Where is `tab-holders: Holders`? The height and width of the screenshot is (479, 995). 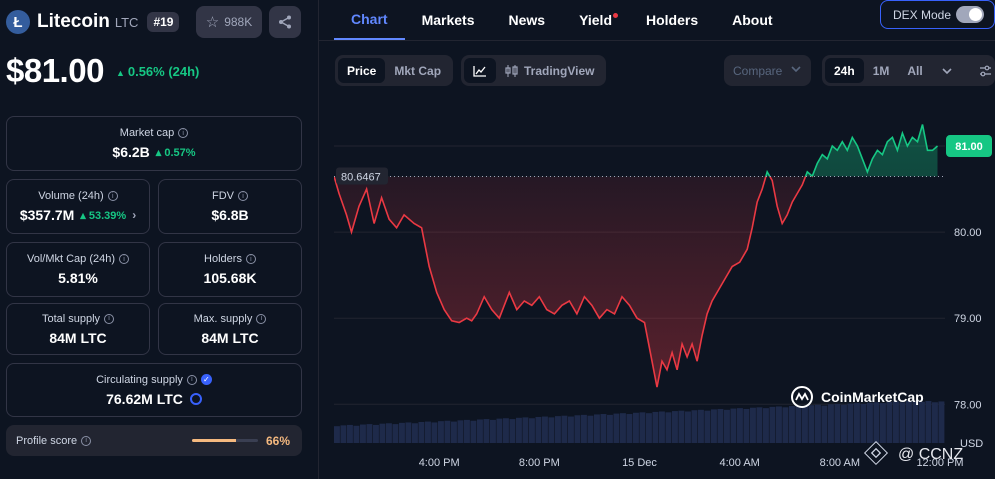
tab-holders: Holders is located at coordinates (672, 20).